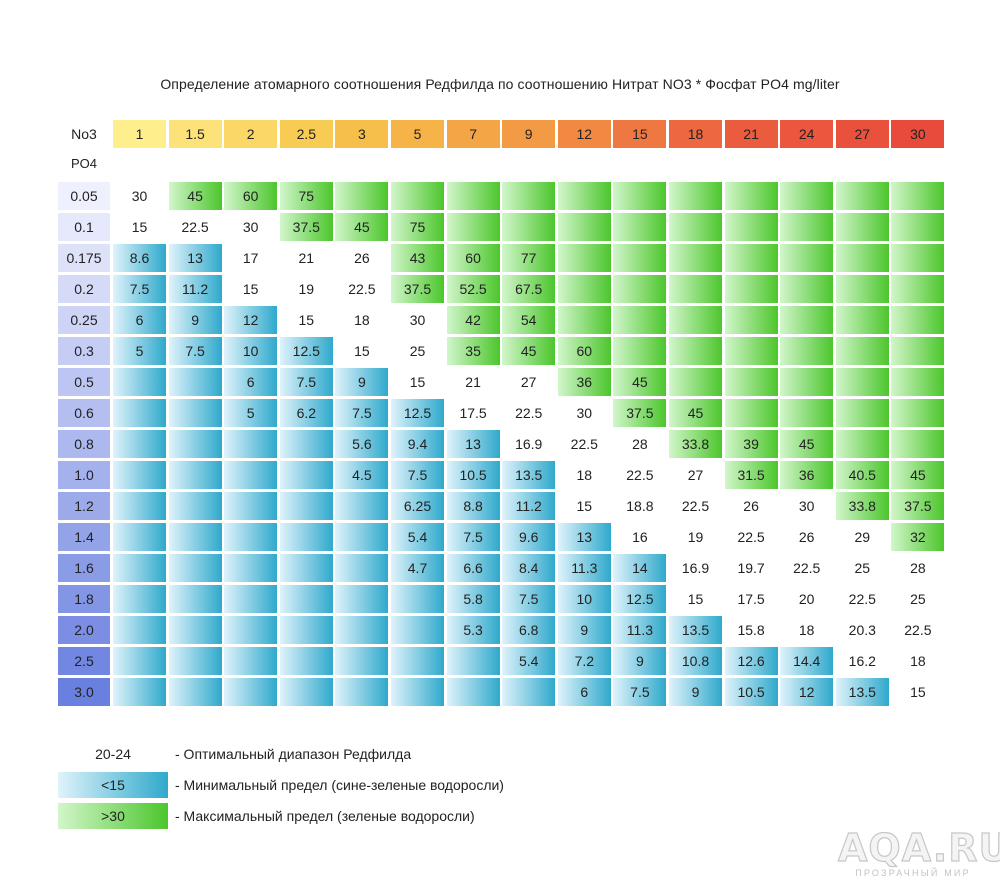 The width and height of the screenshot is (1000, 888). What do you see at coordinates (807, 475) in the screenshot?
I see `ratio-cell: 36` at bounding box center [807, 475].